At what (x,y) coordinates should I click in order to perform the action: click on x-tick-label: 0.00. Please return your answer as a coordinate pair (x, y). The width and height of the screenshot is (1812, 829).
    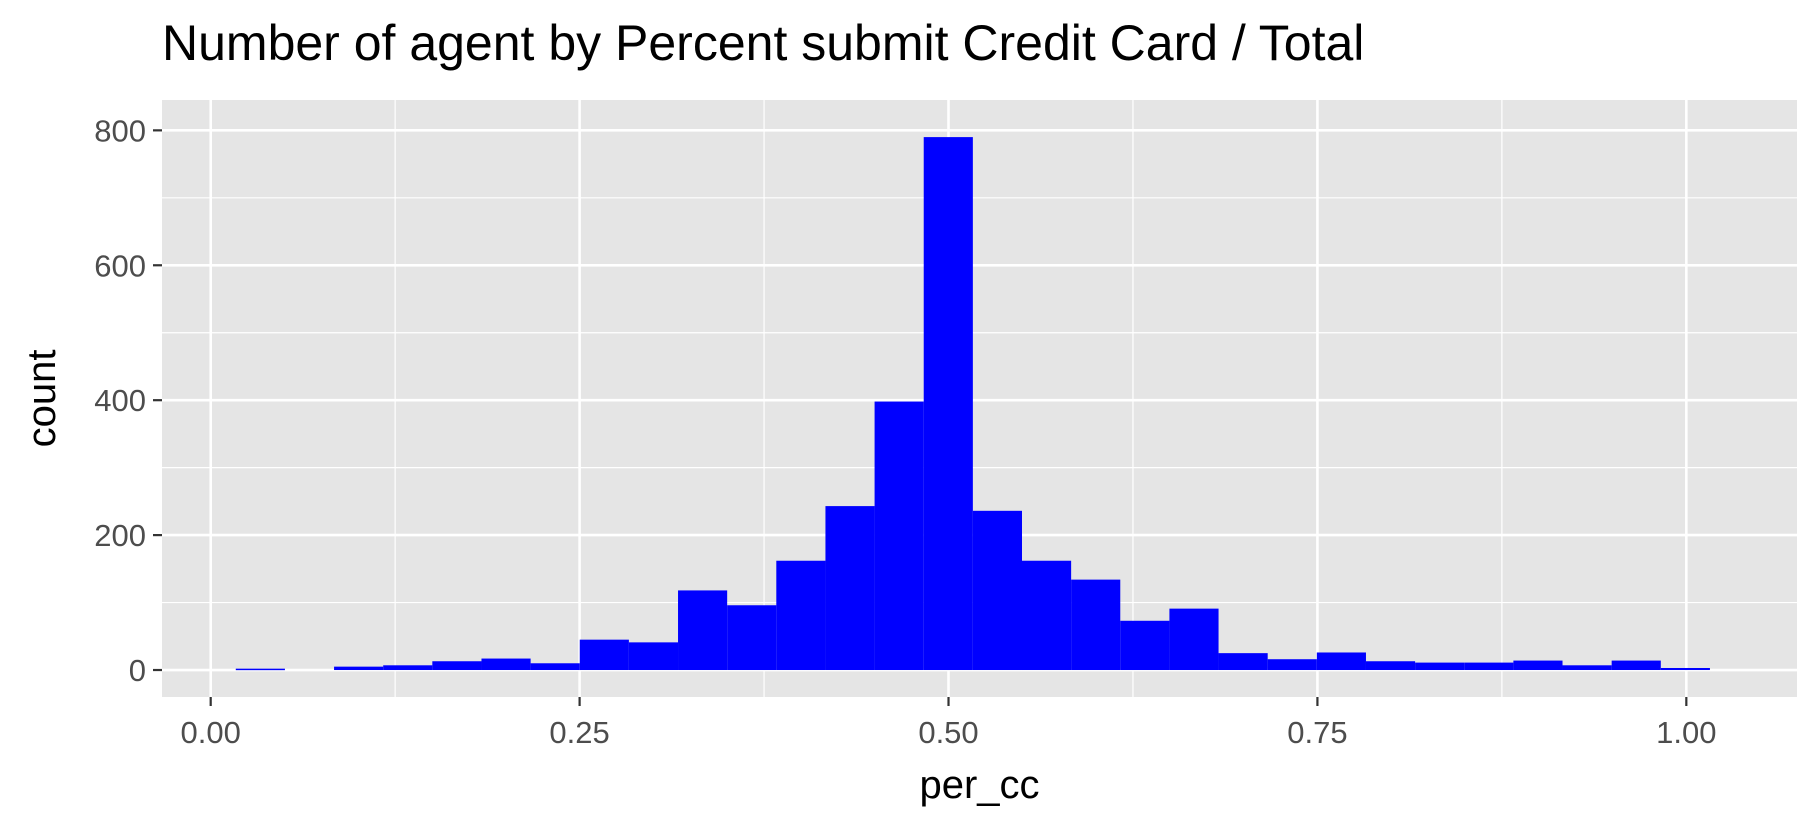
    Looking at the image, I should click on (211, 732).